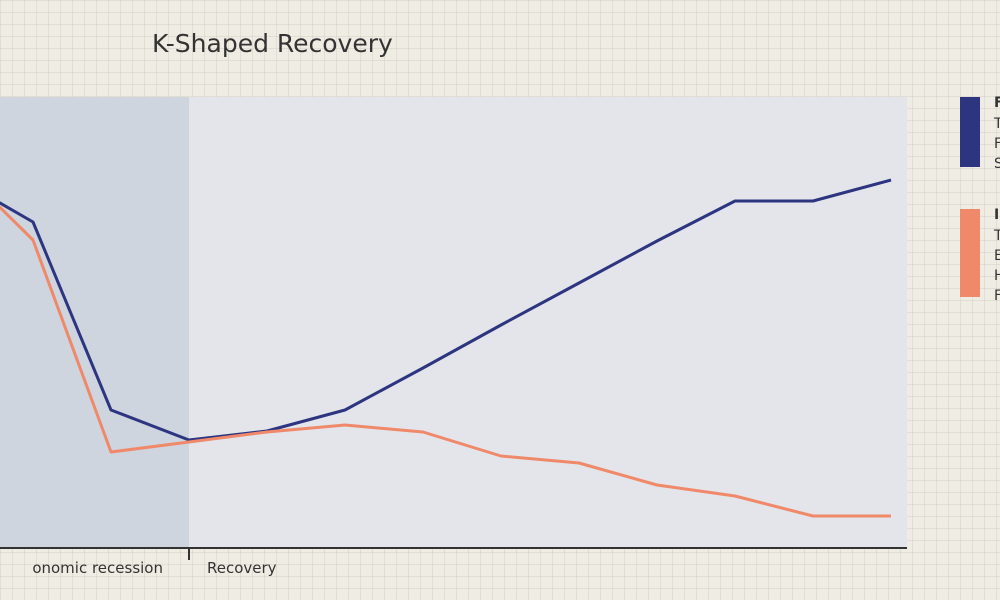 Image resolution: width=1000 pixels, height=600 pixels. What do you see at coordinates (94, 322) in the screenshot?
I see `recession-band` at bounding box center [94, 322].